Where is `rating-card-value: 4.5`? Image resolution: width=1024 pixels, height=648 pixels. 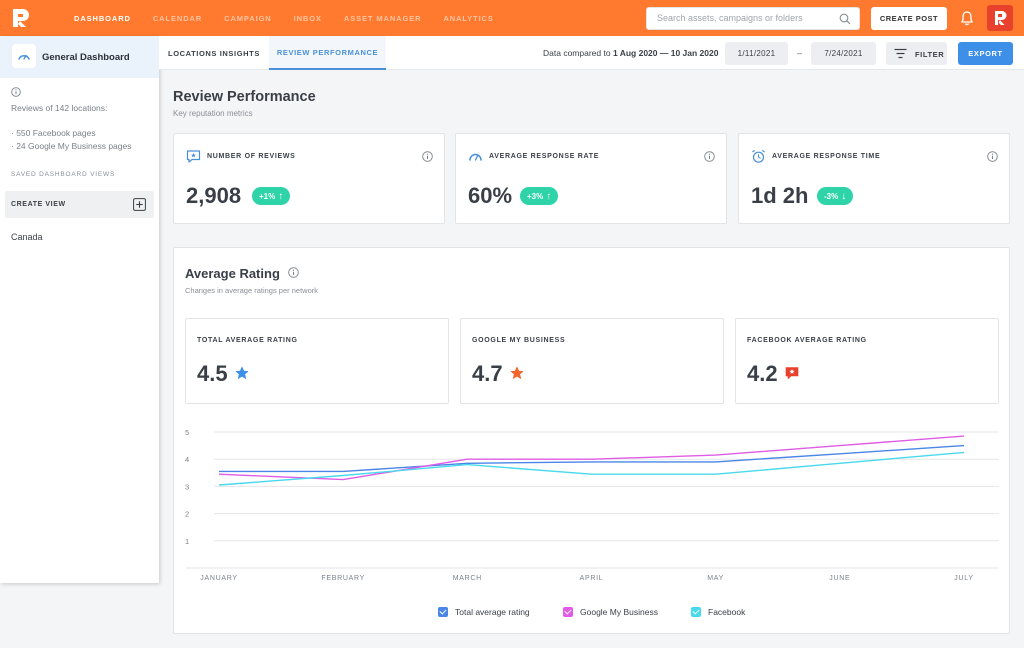
rating-card-value: 4.5 is located at coordinates (212, 373).